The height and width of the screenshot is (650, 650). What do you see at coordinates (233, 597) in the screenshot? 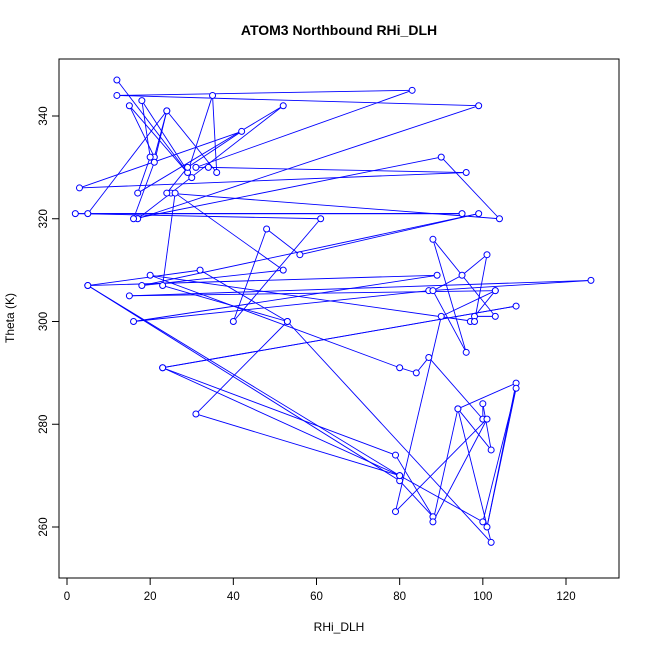
I see `x-tick-label: 40` at bounding box center [233, 597].